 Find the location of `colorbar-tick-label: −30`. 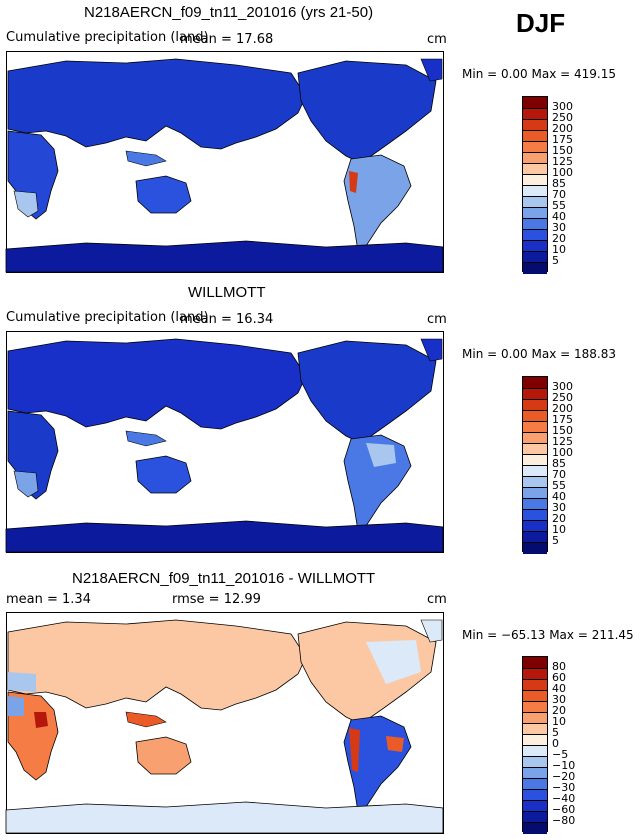

colorbar-tick-label: −30 is located at coordinates (564, 787).